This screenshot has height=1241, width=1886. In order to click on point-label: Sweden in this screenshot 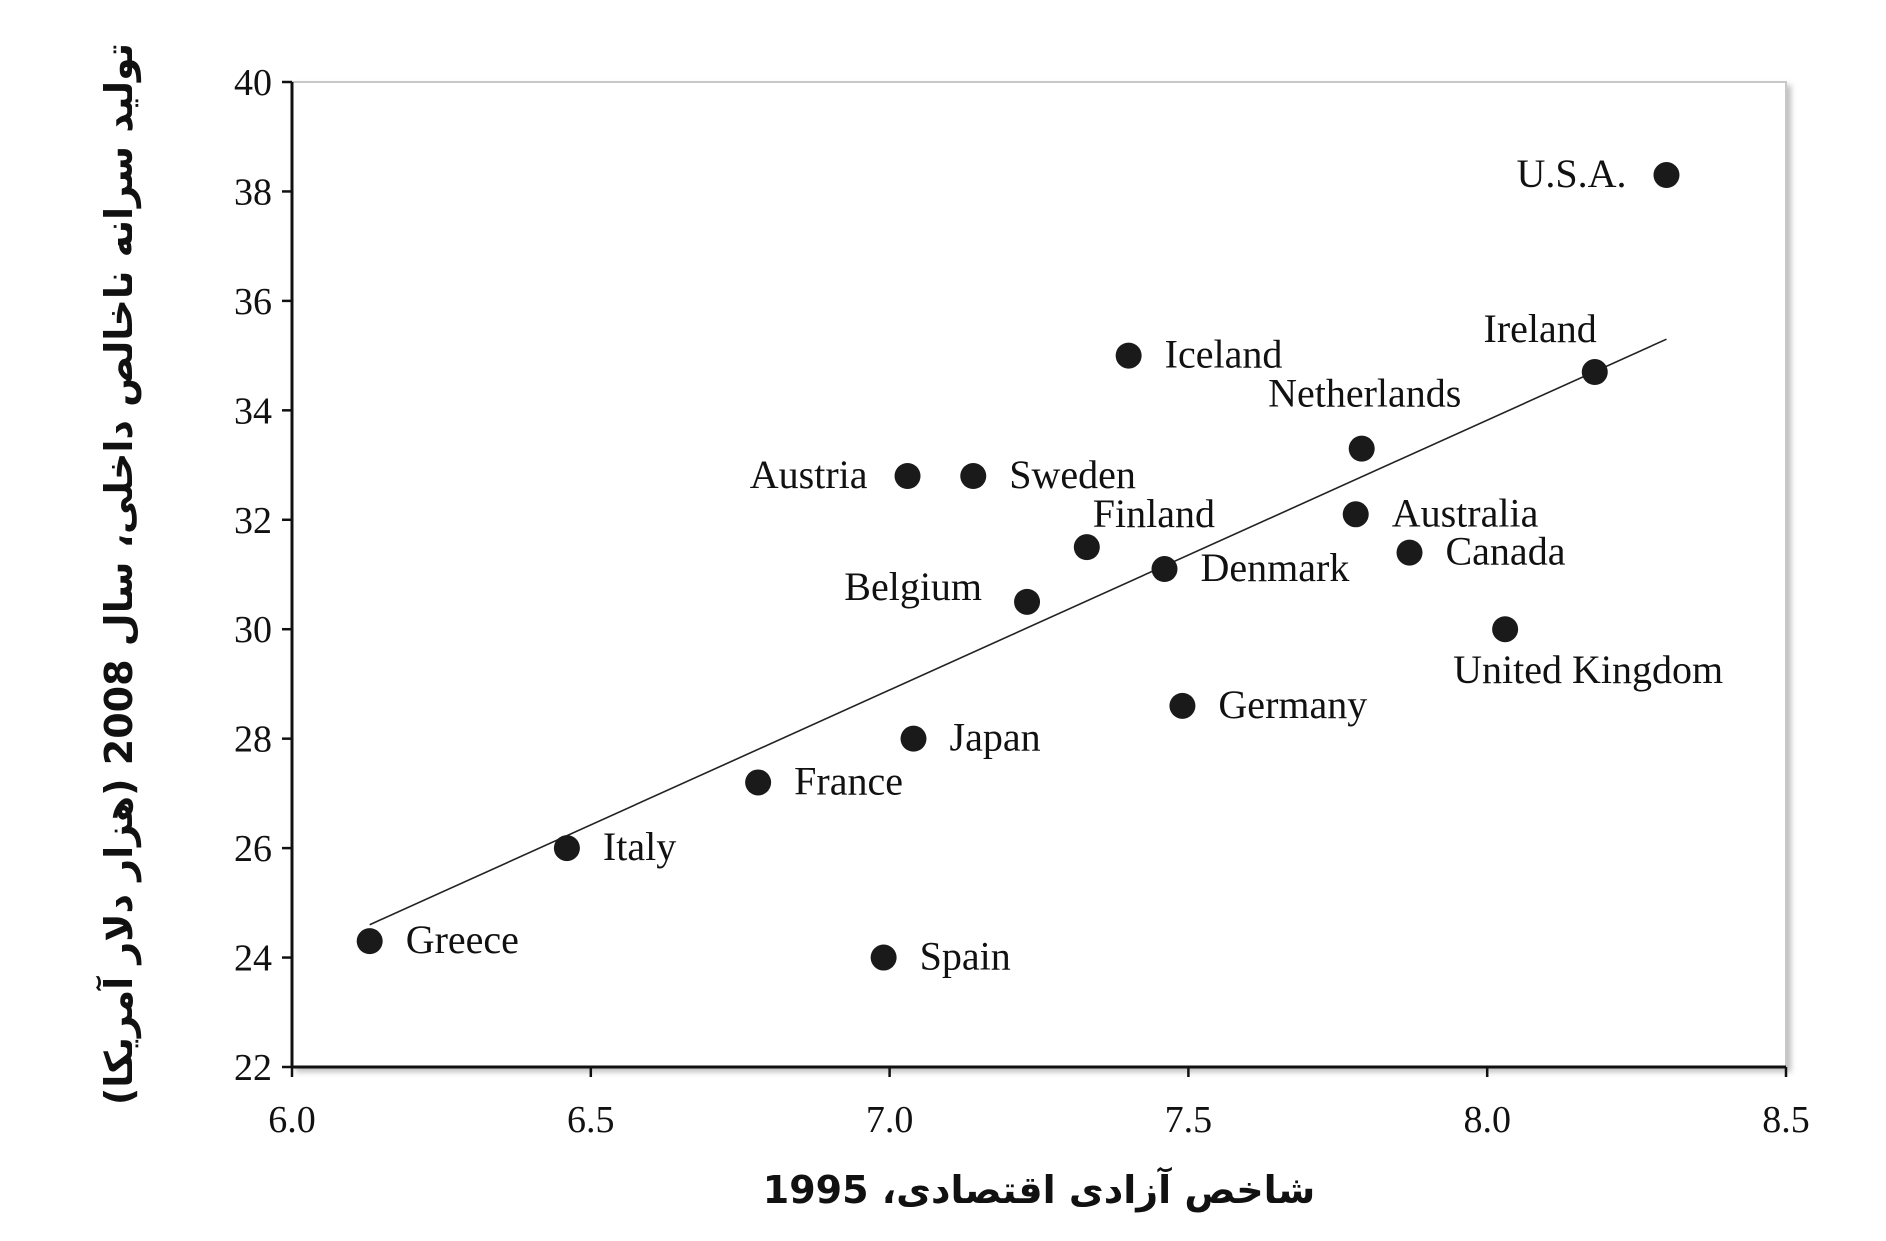, I will do `click(1072, 474)`.